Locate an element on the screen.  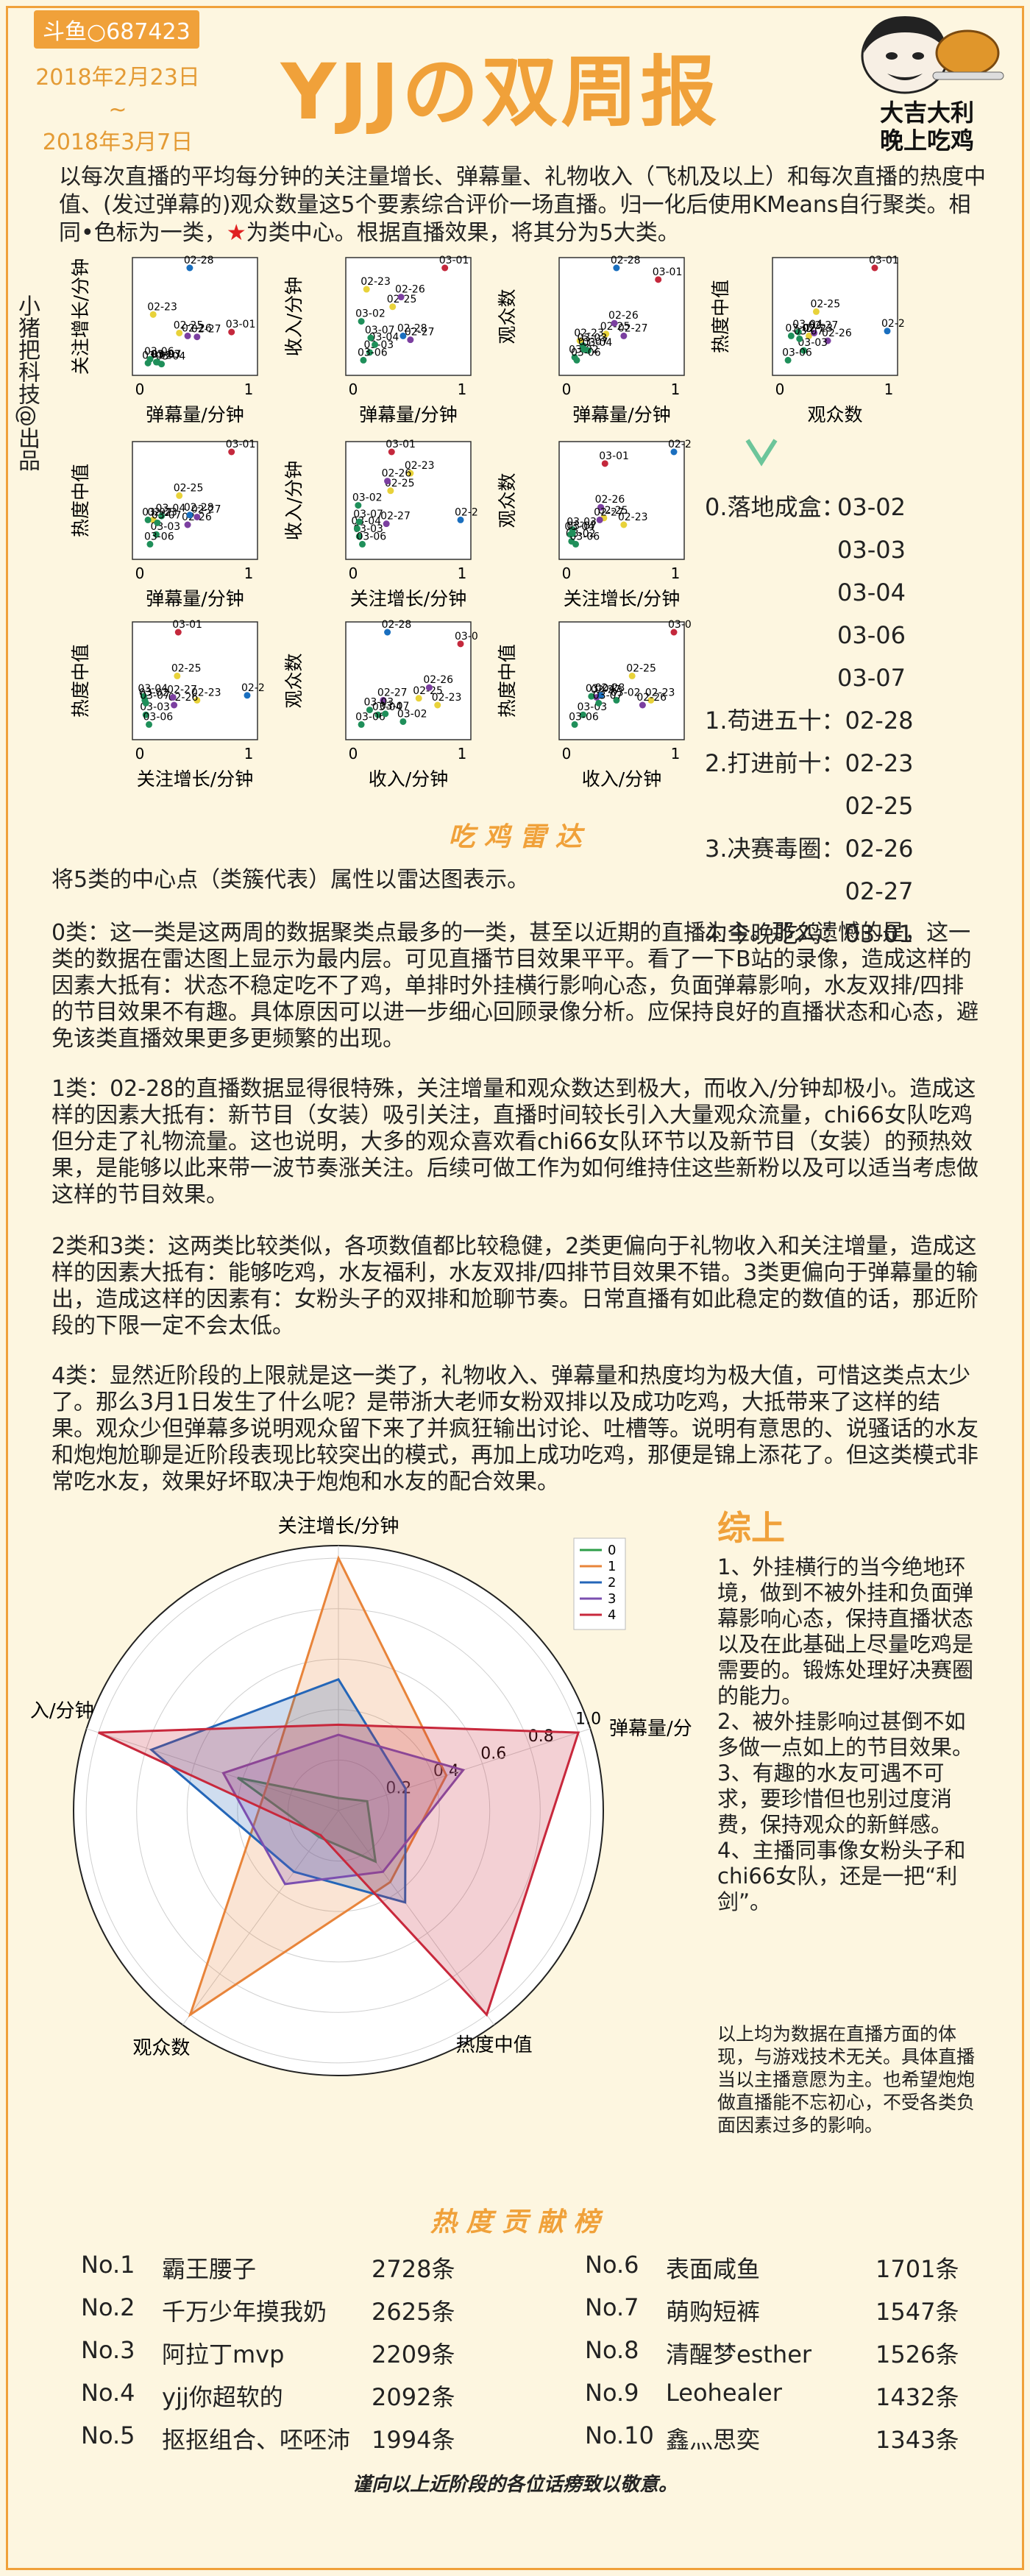
cluster-label: 1.苟进五十： is located at coordinates (775, 721).